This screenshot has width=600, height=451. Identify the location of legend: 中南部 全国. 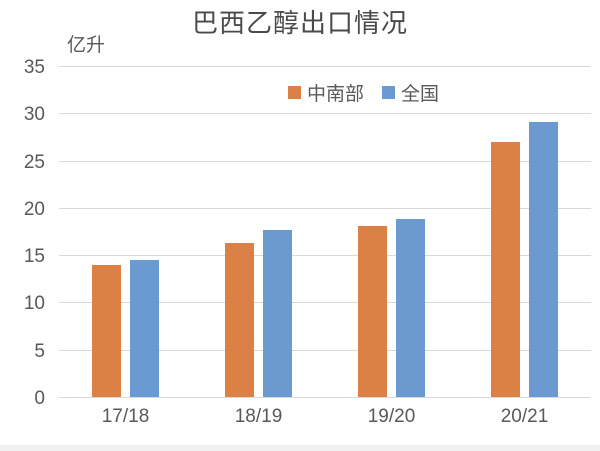
(363, 92).